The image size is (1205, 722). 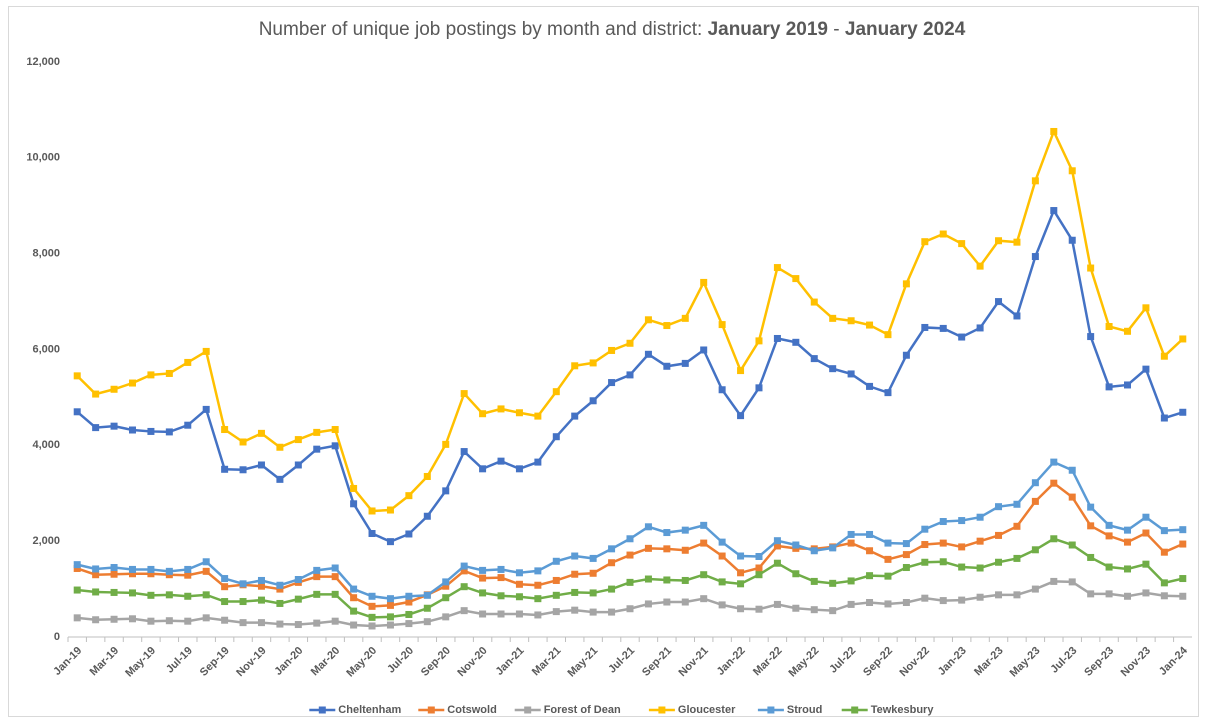 I want to click on title-part: -, so click(x=836, y=29).